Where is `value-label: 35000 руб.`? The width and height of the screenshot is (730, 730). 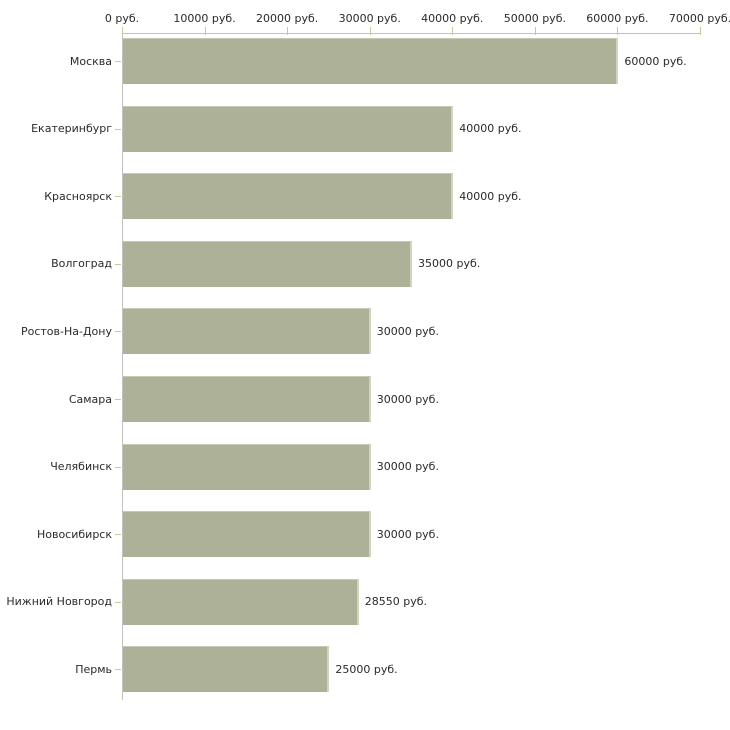
value-label: 35000 руб. is located at coordinates (449, 264).